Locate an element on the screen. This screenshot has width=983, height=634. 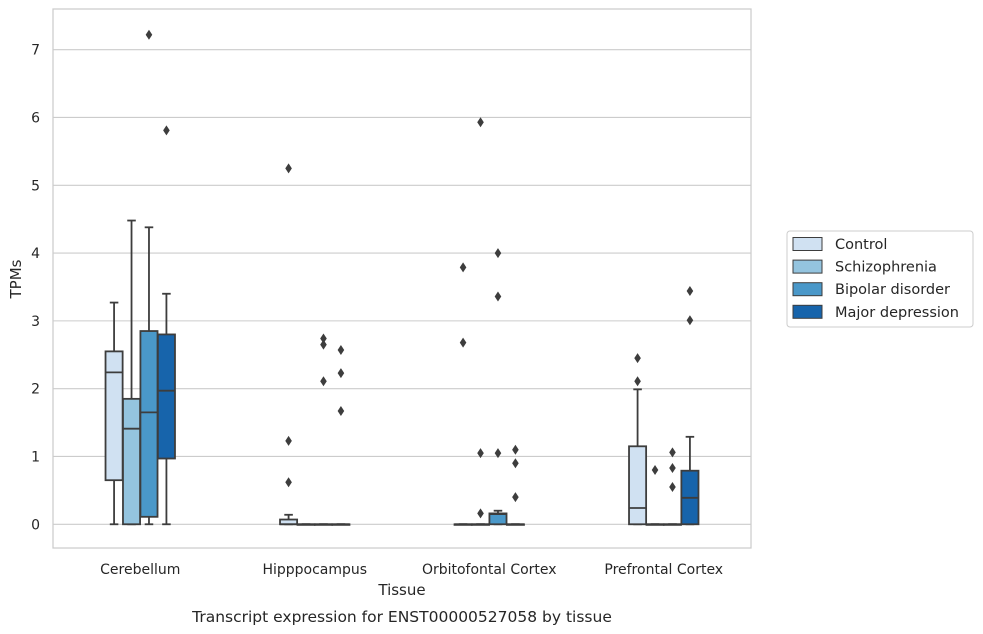
x-axis-label: Tissue is located at coordinates (401, 590).